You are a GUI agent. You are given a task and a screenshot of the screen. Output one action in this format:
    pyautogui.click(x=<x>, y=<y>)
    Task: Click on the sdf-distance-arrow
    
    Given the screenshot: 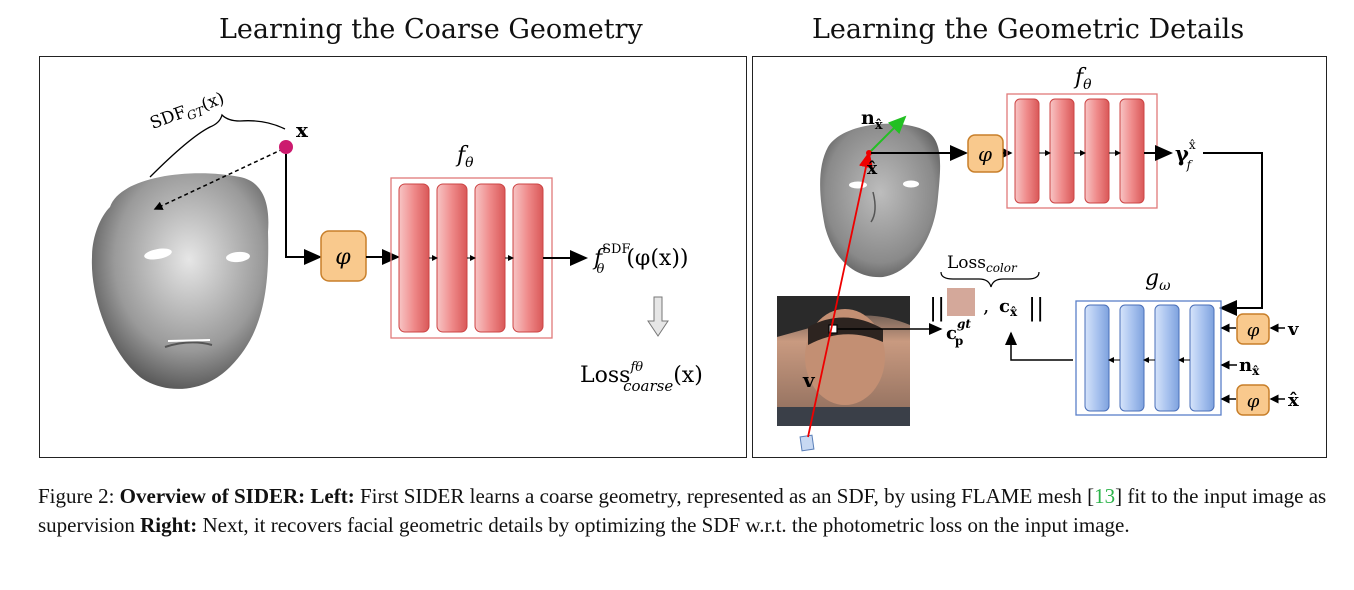 What is the action you would take?
    pyautogui.click(x=222, y=175)
    